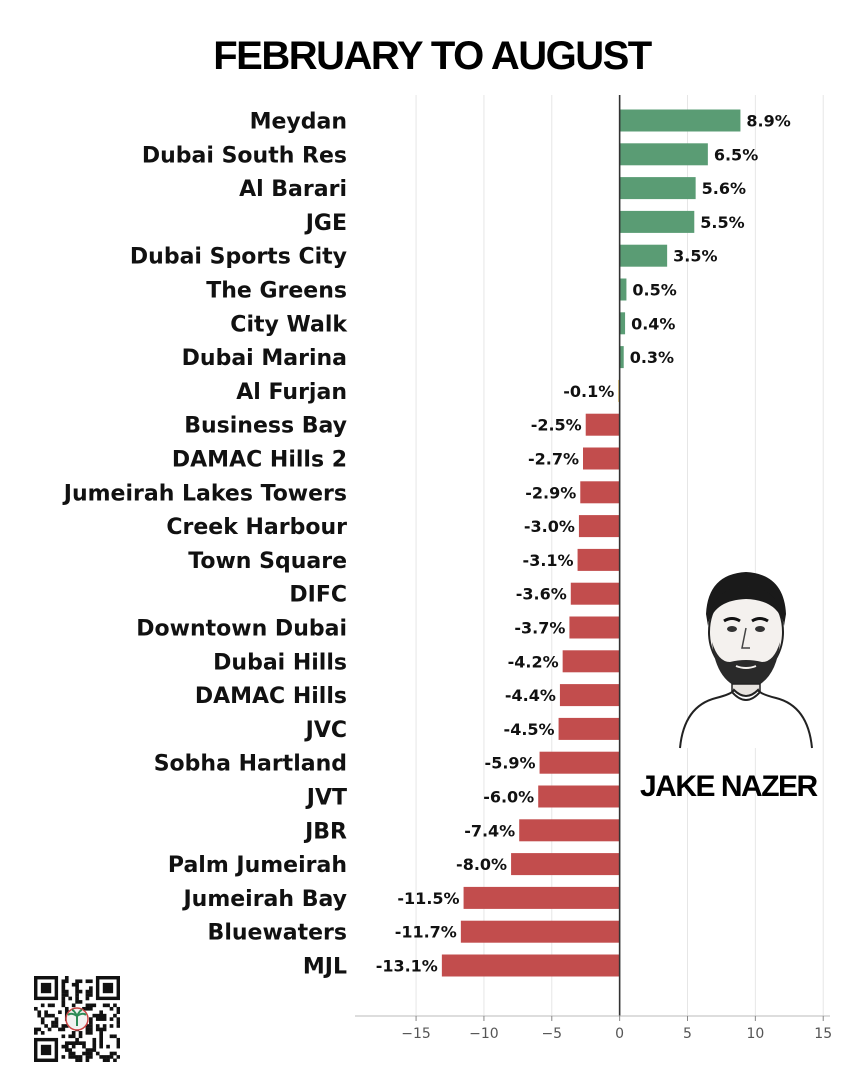  What do you see at coordinates (823, 1034) in the screenshot?
I see `x-tick-label: 15` at bounding box center [823, 1034].